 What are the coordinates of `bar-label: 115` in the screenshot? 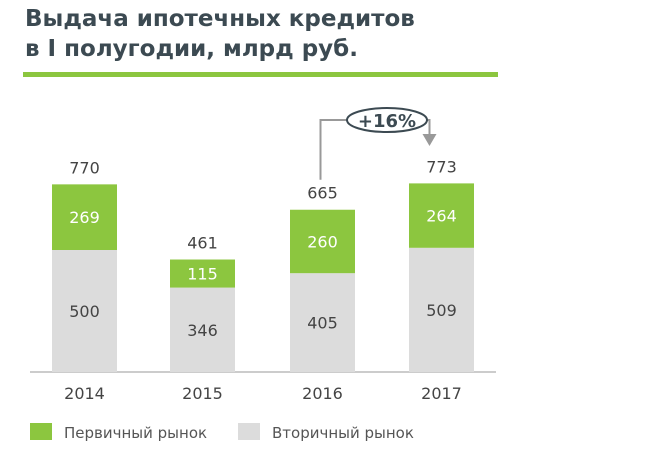 It's located at (202, 274).